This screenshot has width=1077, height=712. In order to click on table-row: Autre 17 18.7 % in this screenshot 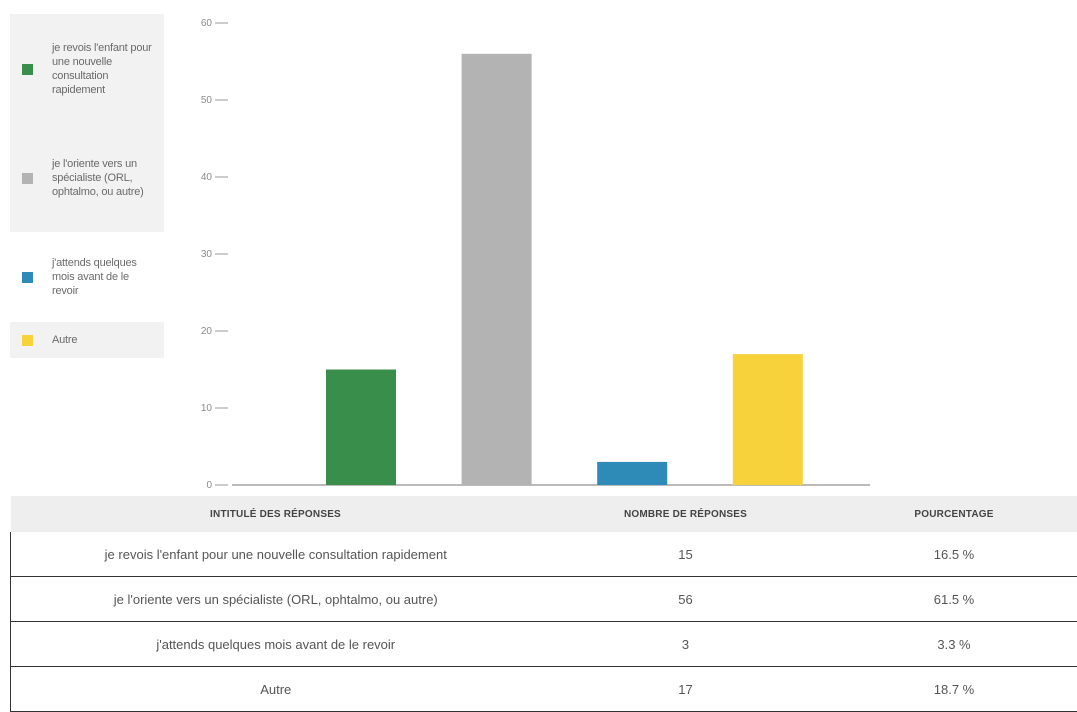, I will do `click(544, 689)`.